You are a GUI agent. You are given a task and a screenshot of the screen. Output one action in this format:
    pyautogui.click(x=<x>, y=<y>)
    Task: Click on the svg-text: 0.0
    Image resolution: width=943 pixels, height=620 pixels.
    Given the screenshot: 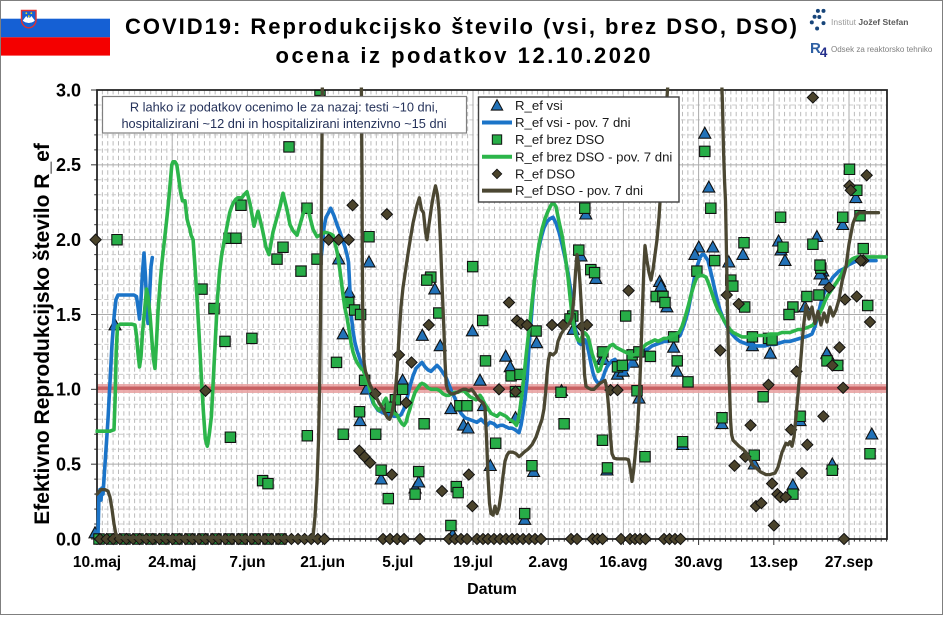 What is the action you would take?
    pyautogui.click(x=68, y=539)
    